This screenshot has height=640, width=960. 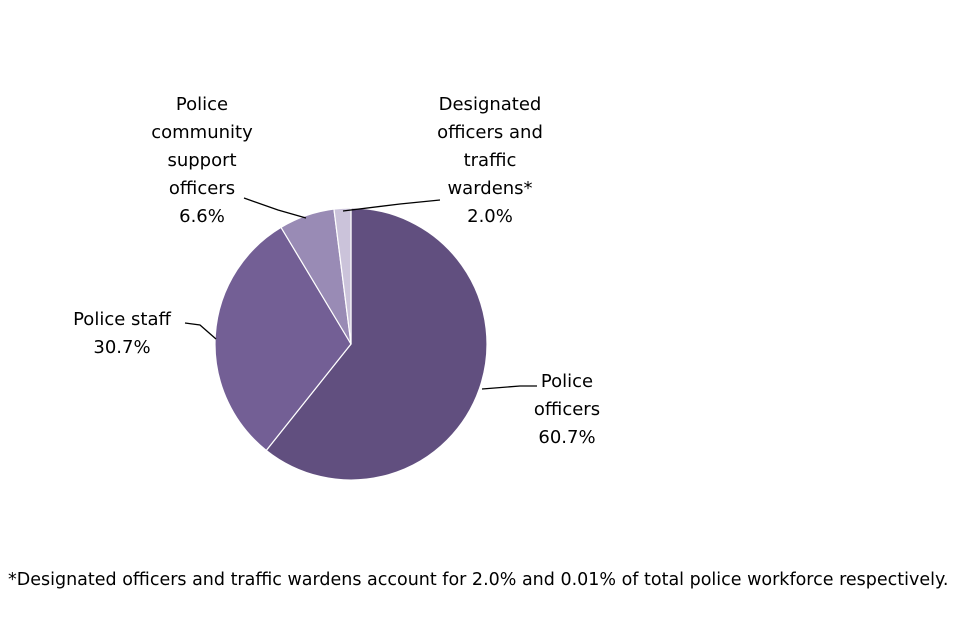 I want to click on slice-label-line: 60.7%, so click(x=566, y=437).